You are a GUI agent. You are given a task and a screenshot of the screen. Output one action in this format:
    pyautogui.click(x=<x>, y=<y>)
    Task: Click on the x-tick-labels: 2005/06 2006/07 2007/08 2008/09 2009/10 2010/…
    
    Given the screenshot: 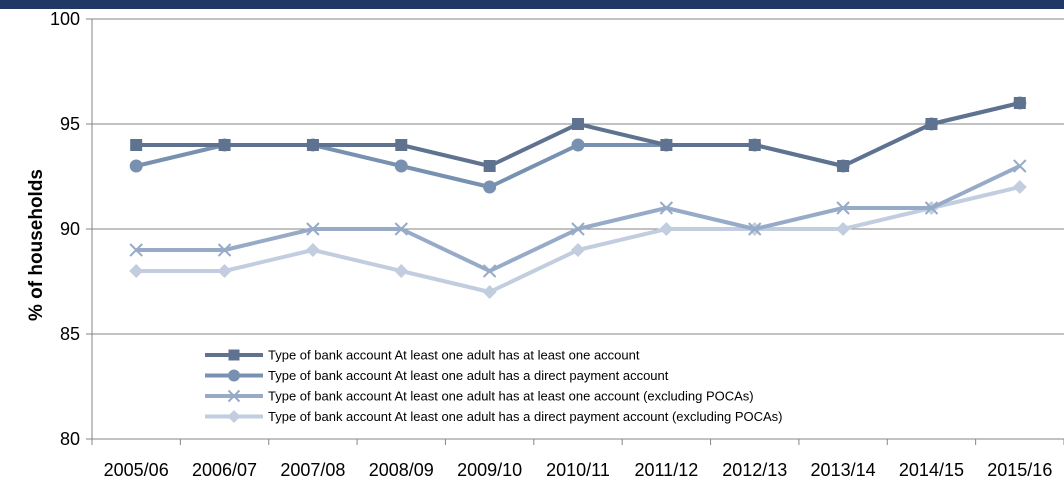 What is the action you would take?
    pyautogui.click(x=578, y=469)
    